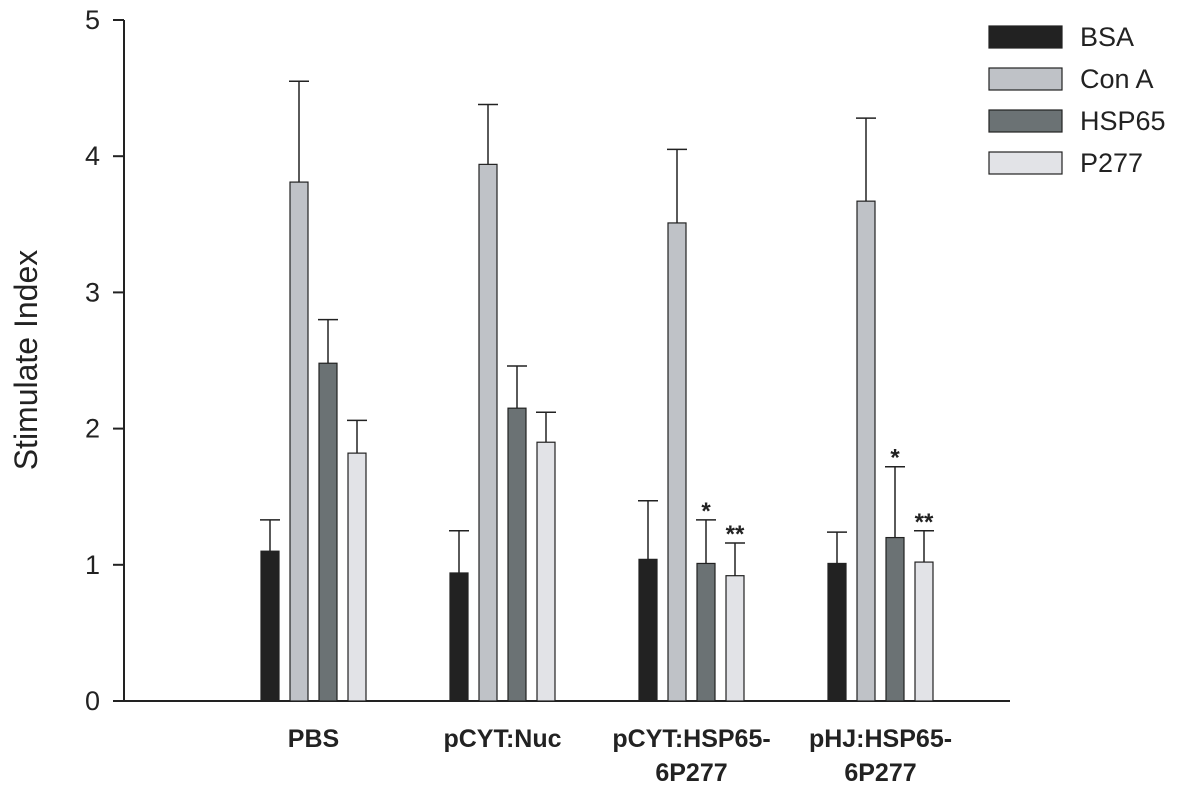 This screenshot has width=1187, height=789. What do you see at coordinates (502, 739) in the screenshot?
I see `x-category-label: pCYT:Nuc` at bounding box center [502, 739].